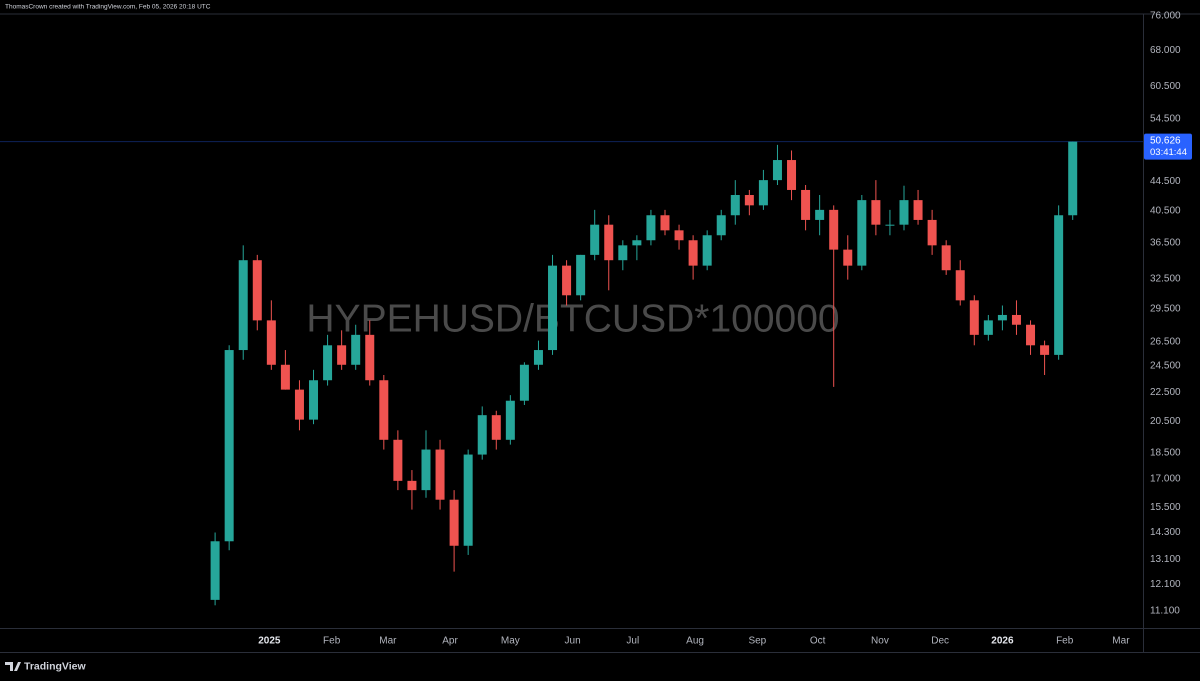  I want to click on x-tick-label: Jun, so click(573, 641).